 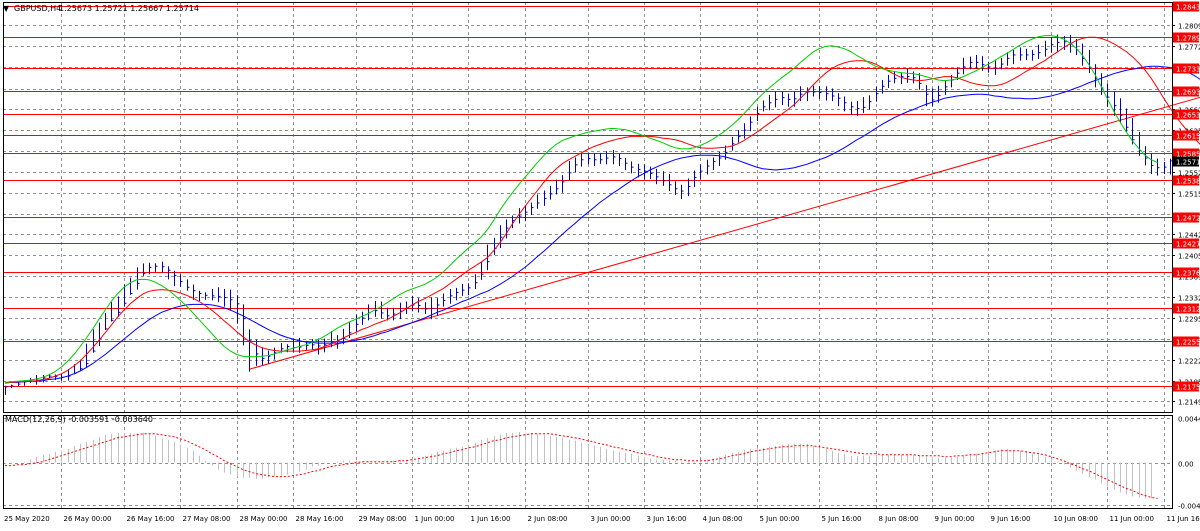 What do you see at coordinates (435, 519) in the screenshot?
I see `time-tick-label: 1 Jun 00:00` at bounding box center [435, 519].